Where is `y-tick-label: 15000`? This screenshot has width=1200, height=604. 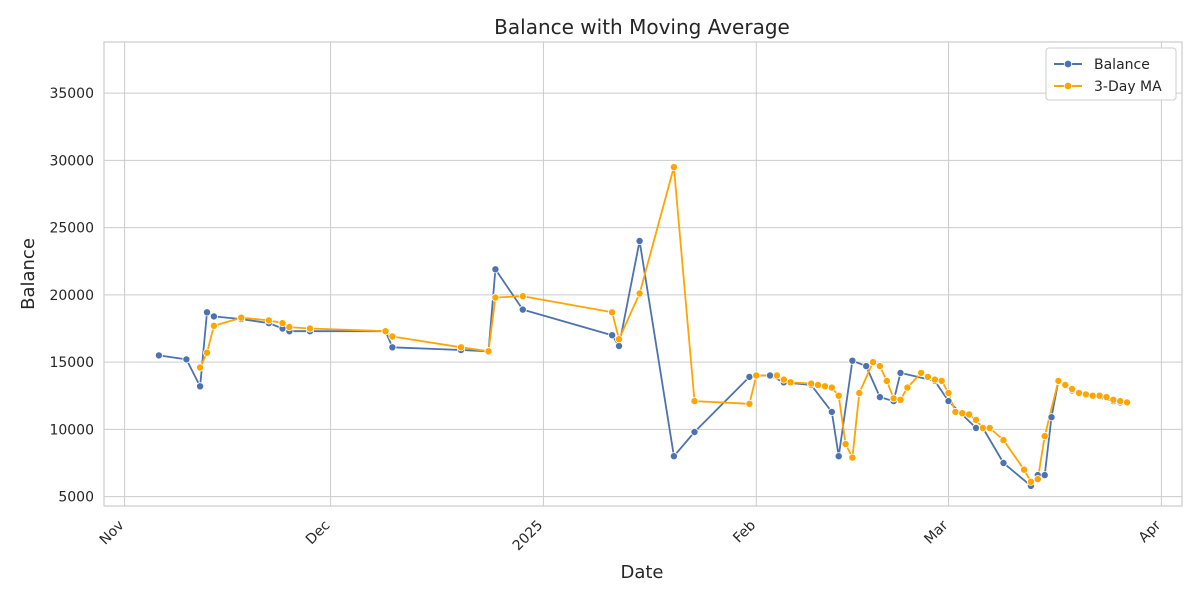
y-tick-label: 15000 is located at coordinates (71, 363).